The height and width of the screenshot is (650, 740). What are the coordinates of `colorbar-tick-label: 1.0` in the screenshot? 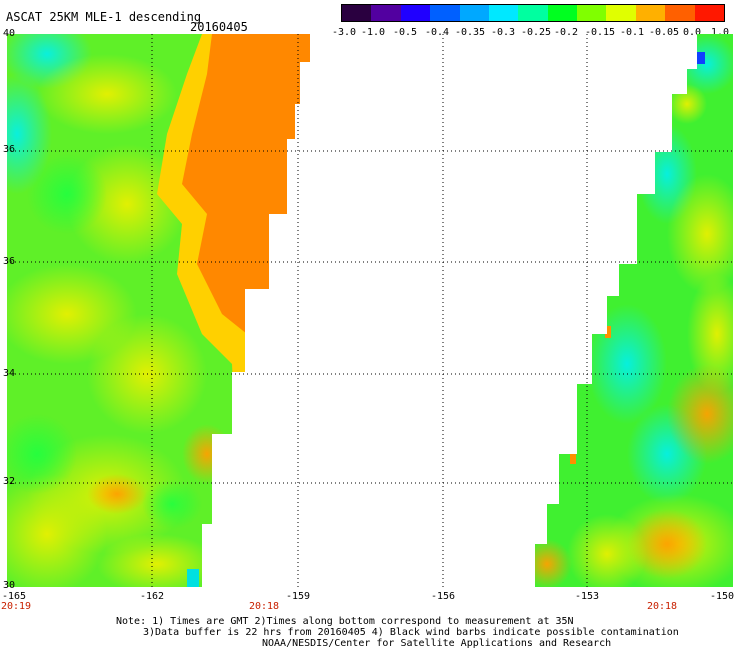 It's located at (720, 32).